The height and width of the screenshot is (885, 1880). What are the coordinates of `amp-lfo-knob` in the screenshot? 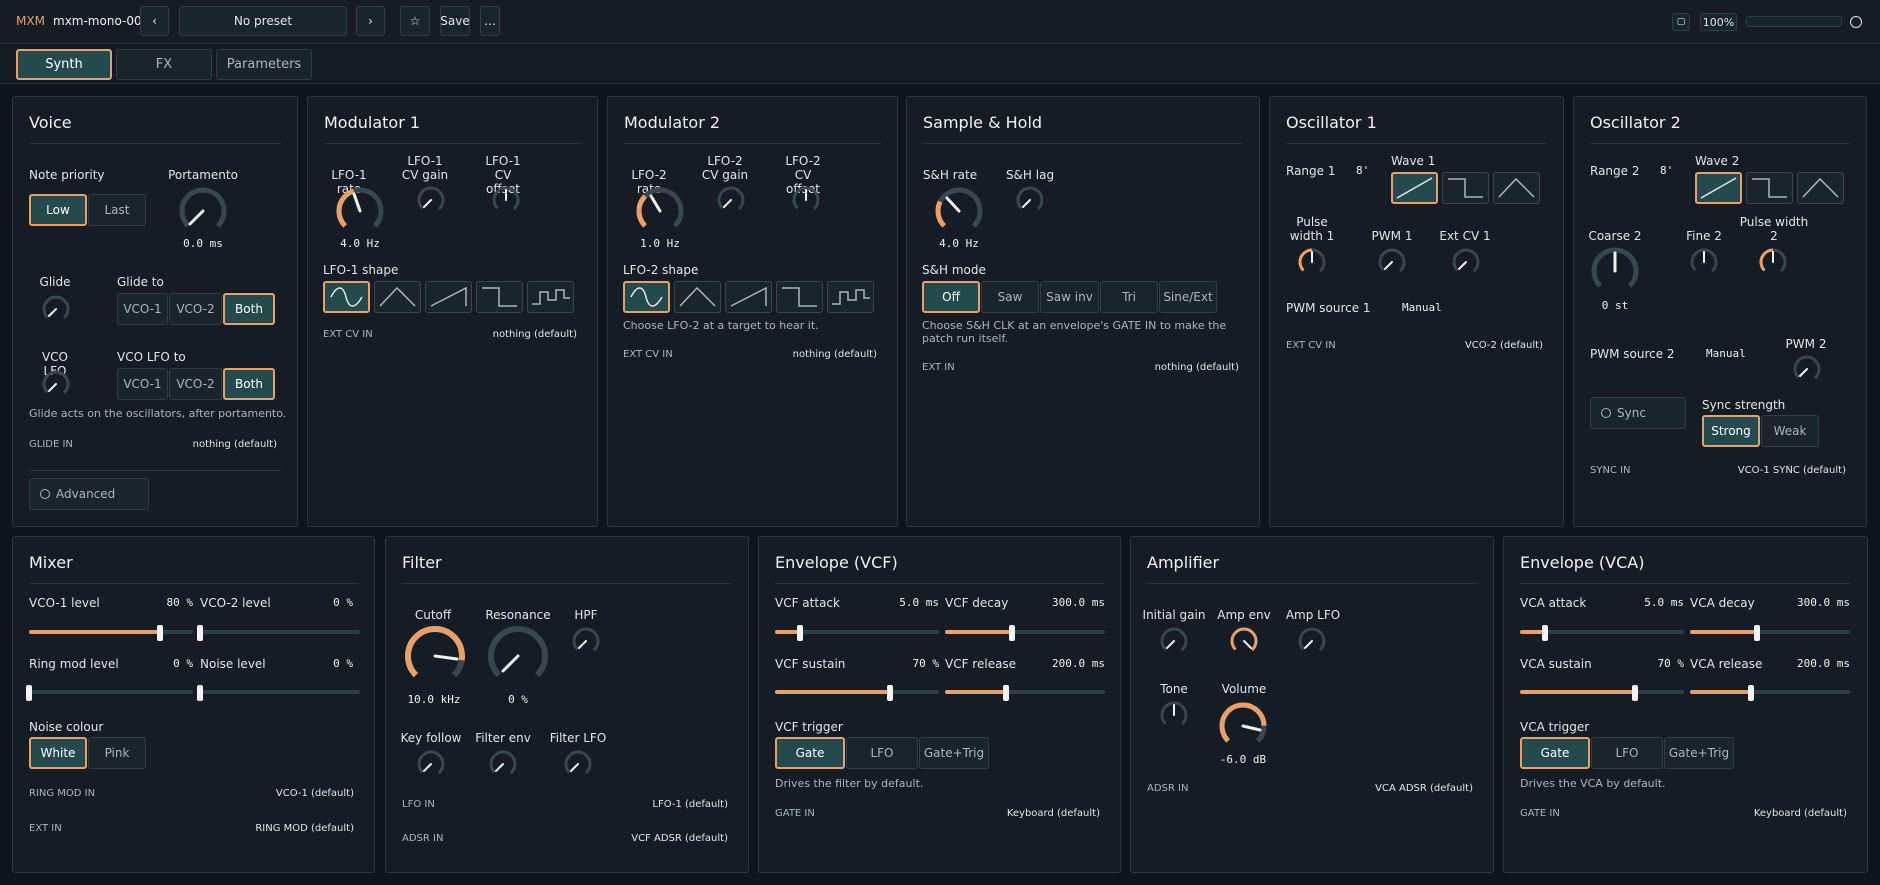 It's located at (1312, 641).